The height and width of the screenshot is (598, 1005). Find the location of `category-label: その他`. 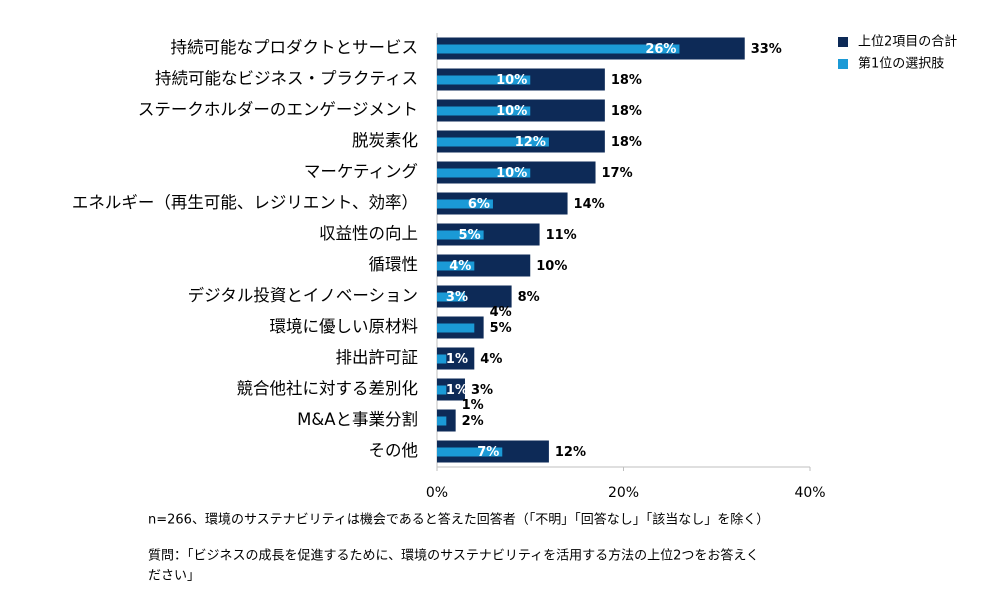

category-label: その他 is located at coordinates (394, 450).